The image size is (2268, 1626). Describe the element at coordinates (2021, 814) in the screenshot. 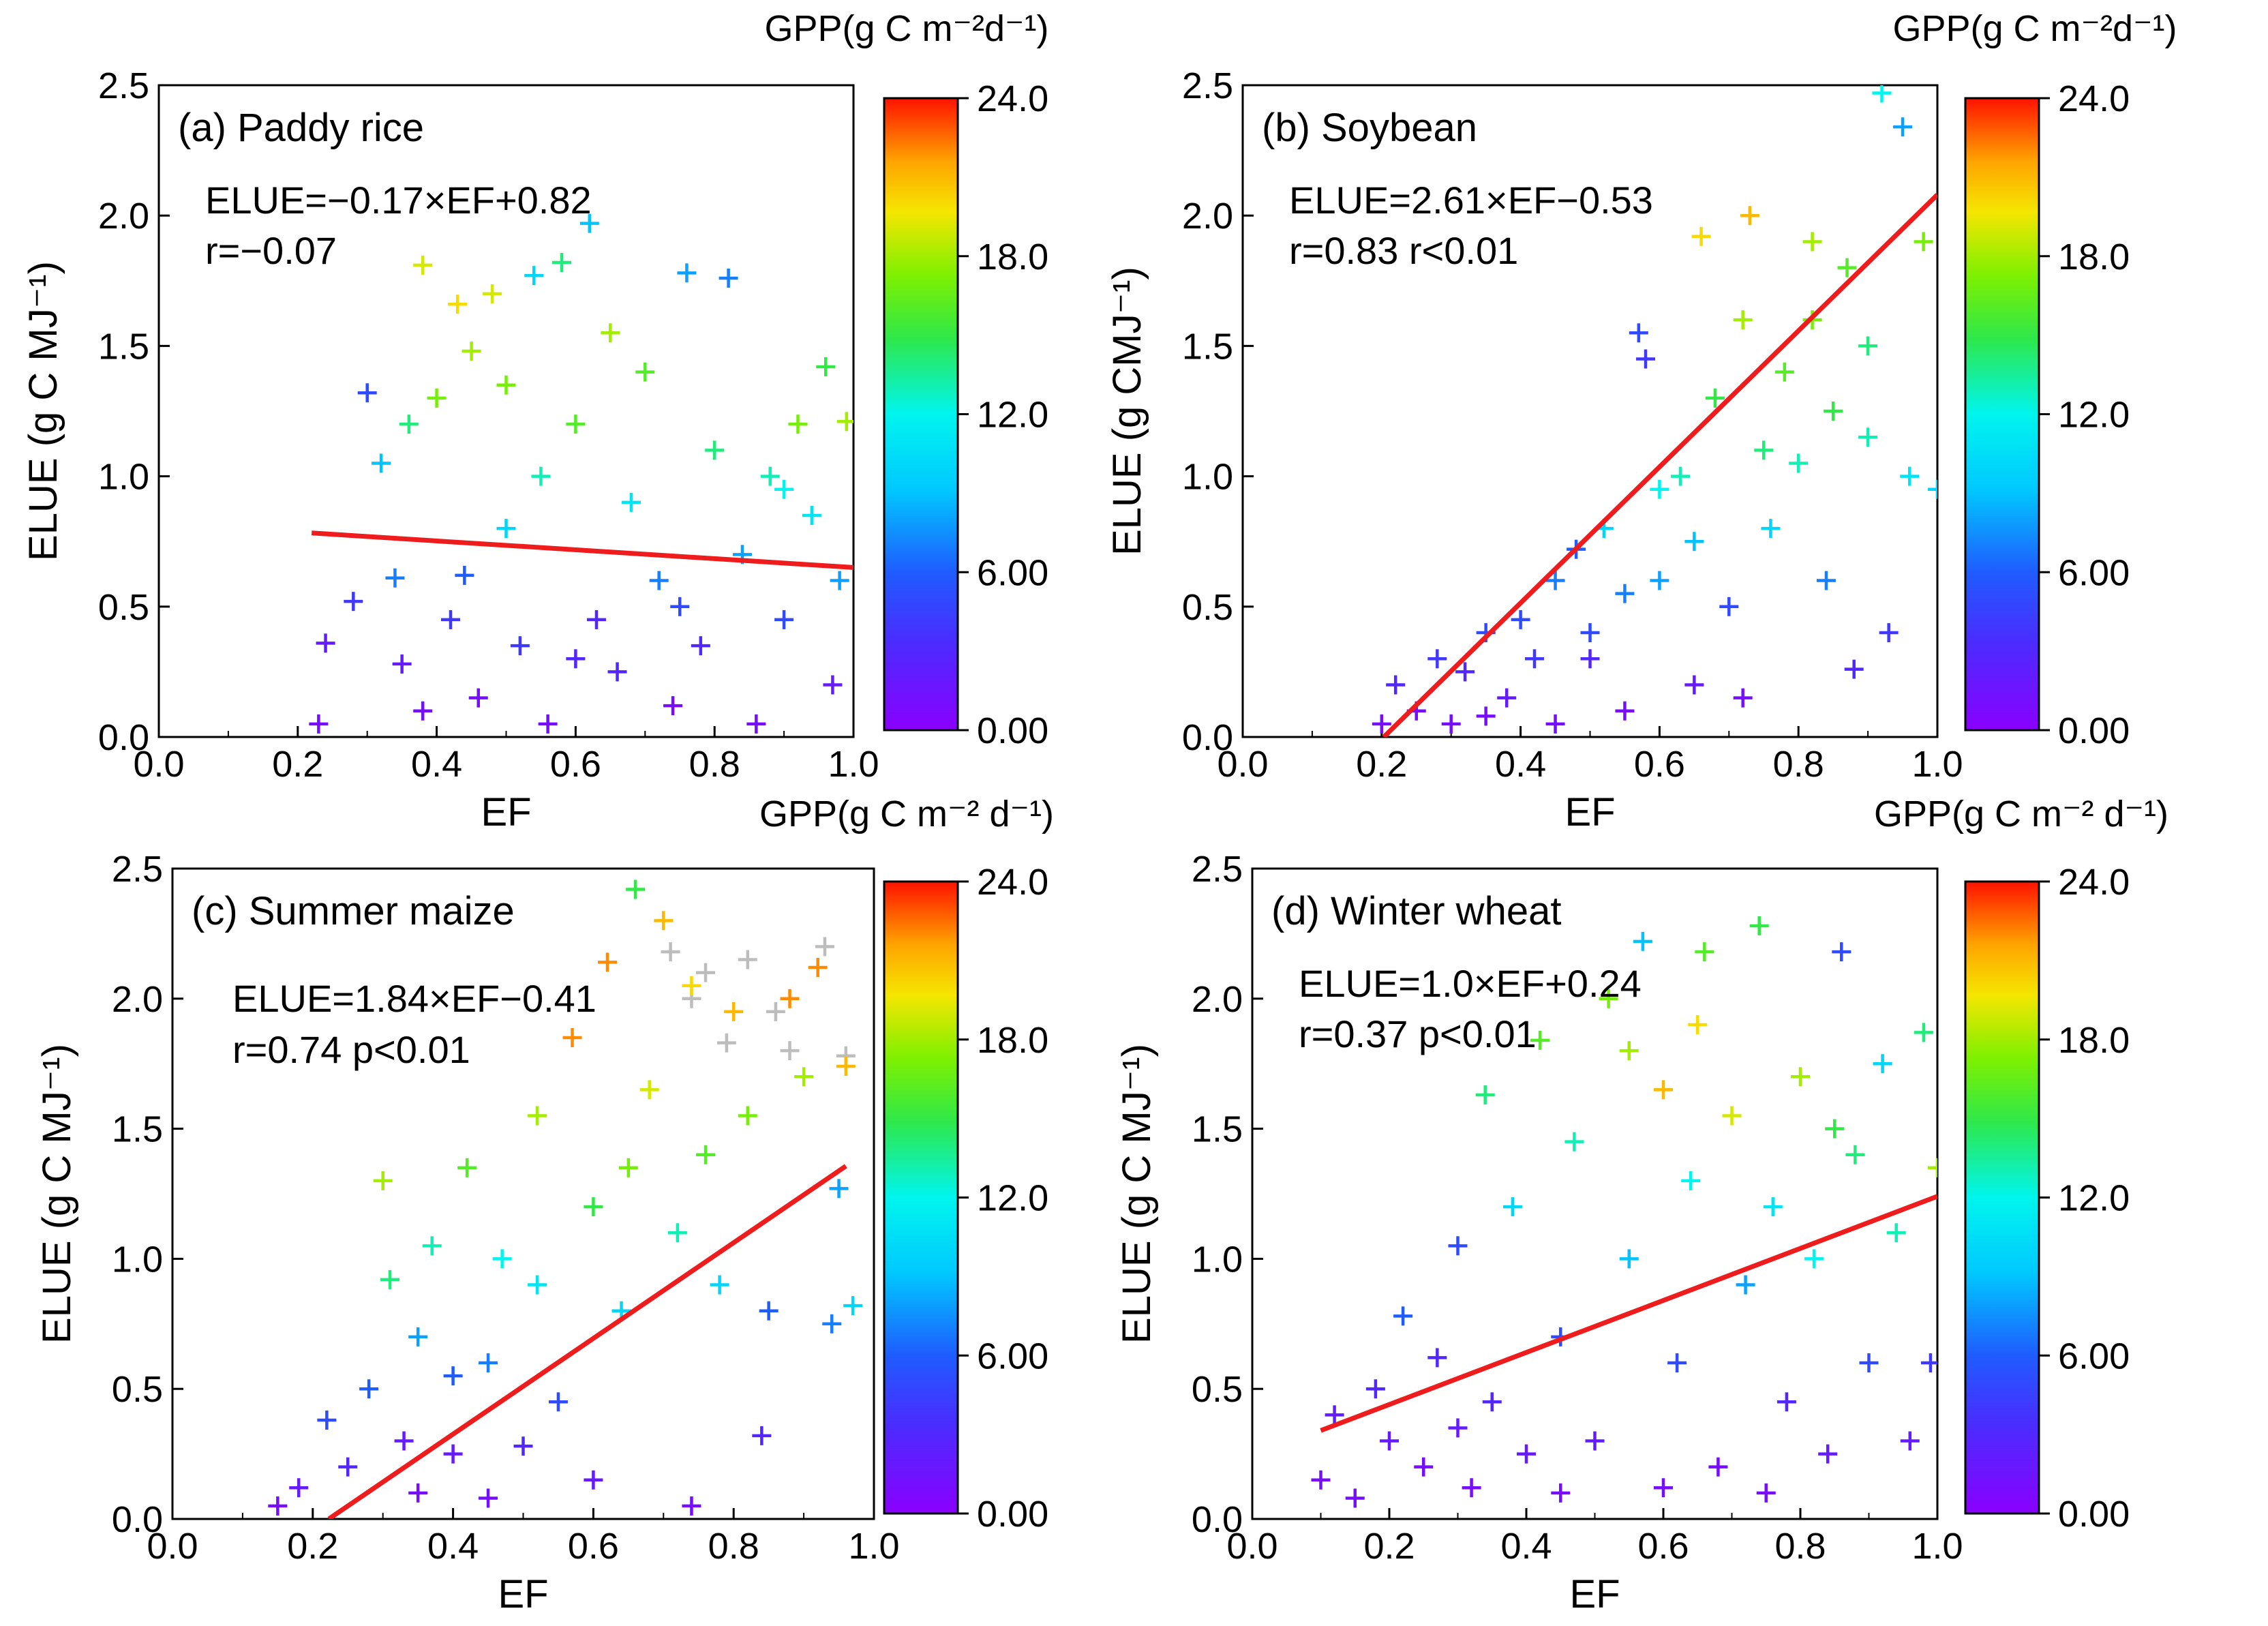

I see `colorbar-title: GPP(g C m⁻² d⁻¹)` at that location.